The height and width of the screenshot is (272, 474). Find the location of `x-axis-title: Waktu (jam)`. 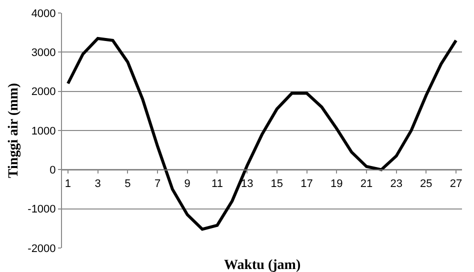

x-axis-title: Waktu (jam) is located at coordinates (262, 265).